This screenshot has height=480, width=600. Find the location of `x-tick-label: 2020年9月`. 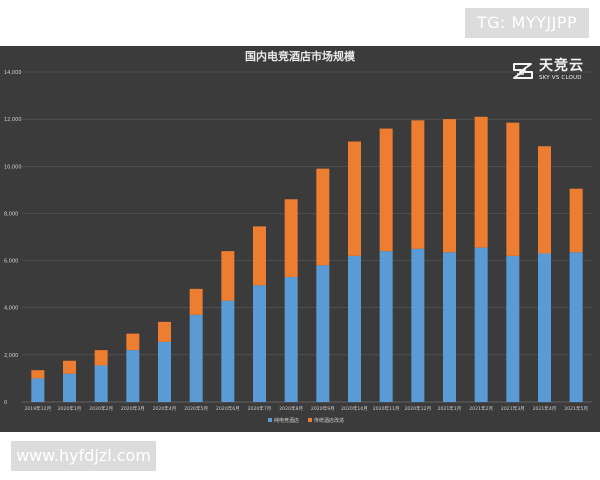

x-tick-label: 2020年9月 is located at coordinates (323, 408).